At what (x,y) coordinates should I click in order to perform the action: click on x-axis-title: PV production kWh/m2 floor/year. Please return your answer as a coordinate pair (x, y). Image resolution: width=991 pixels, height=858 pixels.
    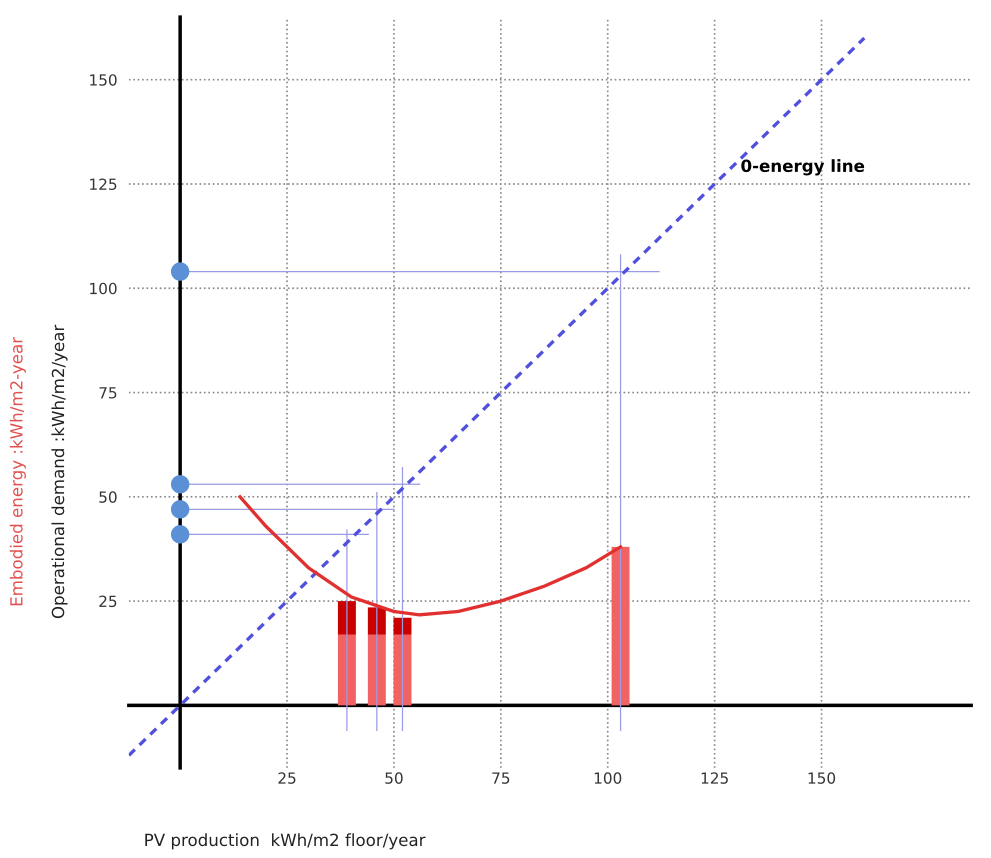
    Looking at the image, I should click on (285, 841).